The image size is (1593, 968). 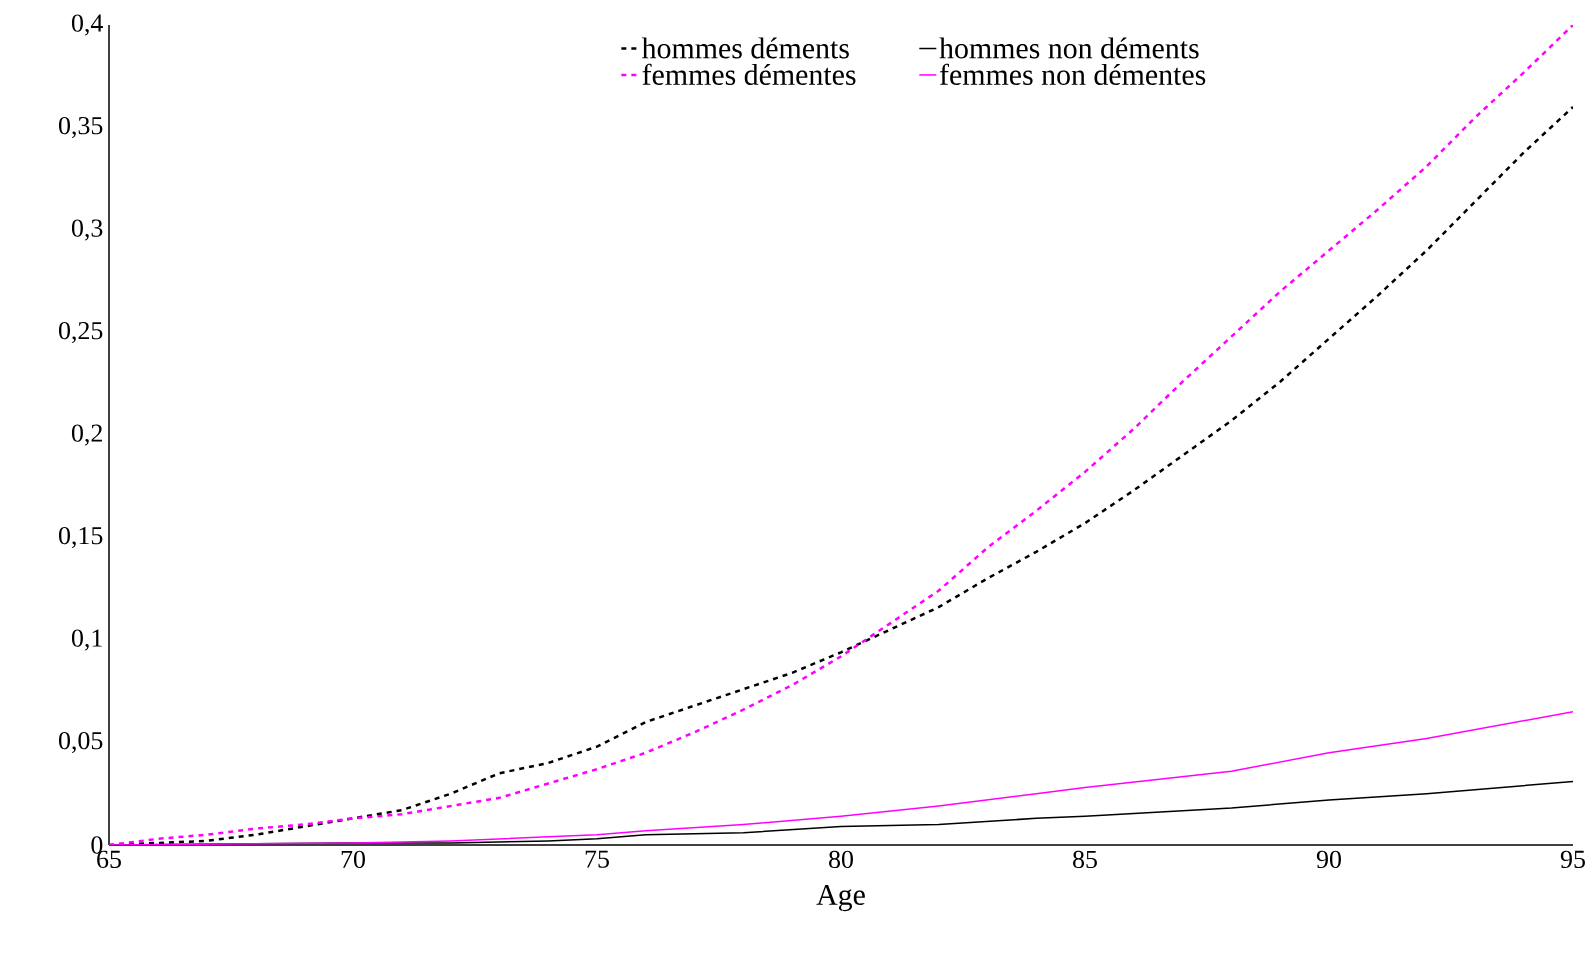 I want to click on x-tick-label: 80, so click(x=841, y=859).